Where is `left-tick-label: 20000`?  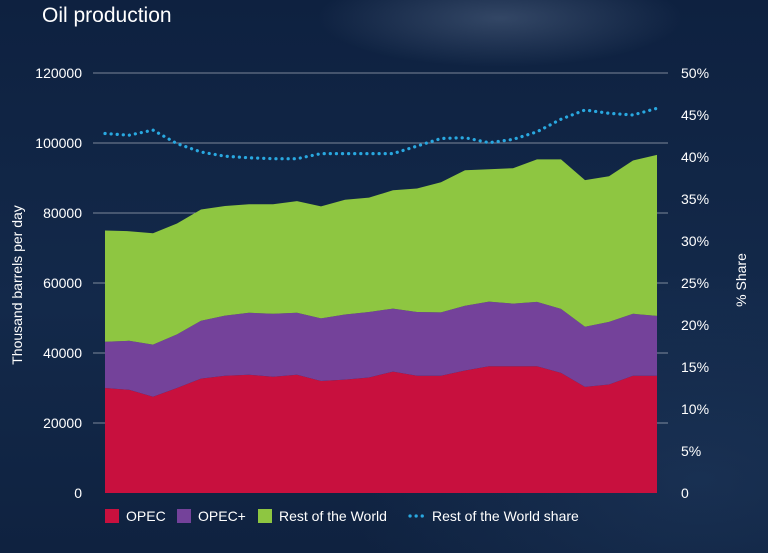
left-tick-label: 20000 is located at coordinates (62, 423).